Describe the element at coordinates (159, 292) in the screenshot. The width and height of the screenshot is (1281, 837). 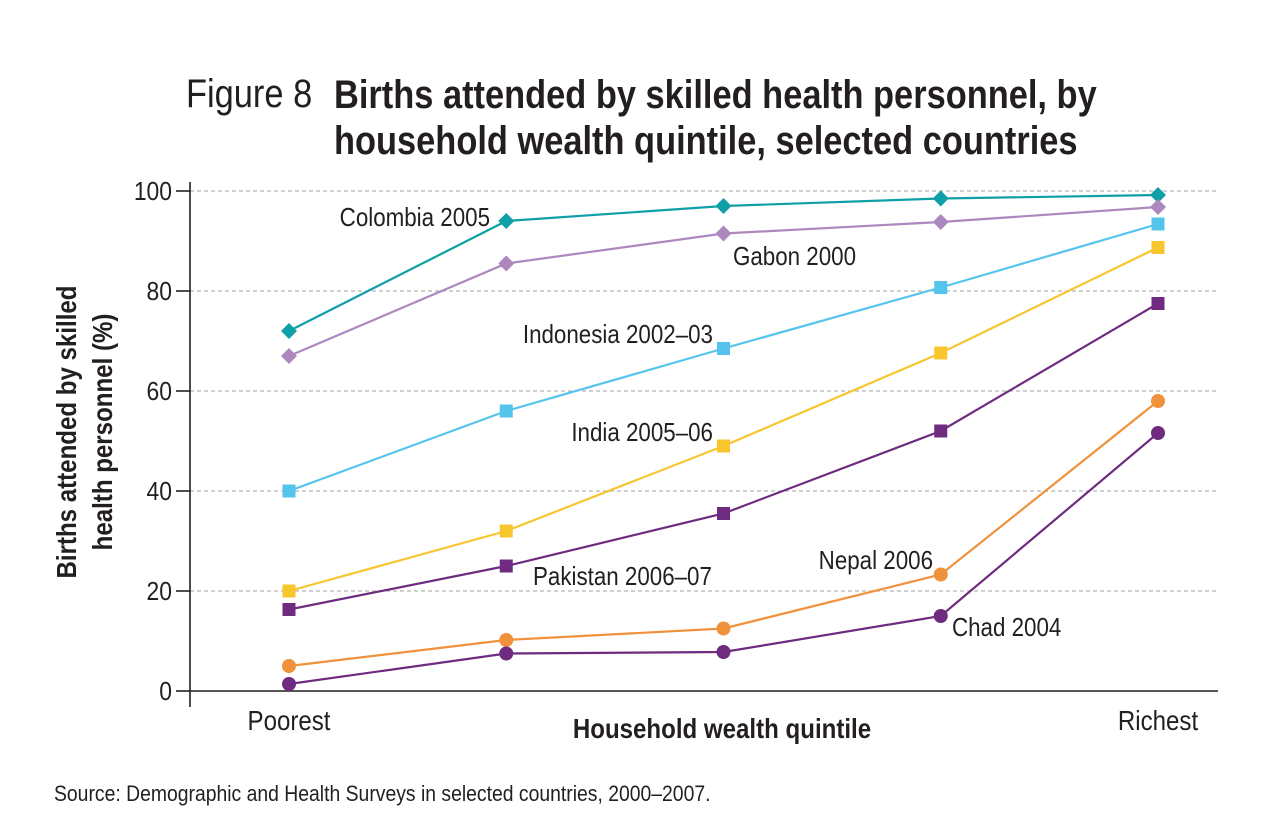
I see `y-tick-label-80: 80` at that location.